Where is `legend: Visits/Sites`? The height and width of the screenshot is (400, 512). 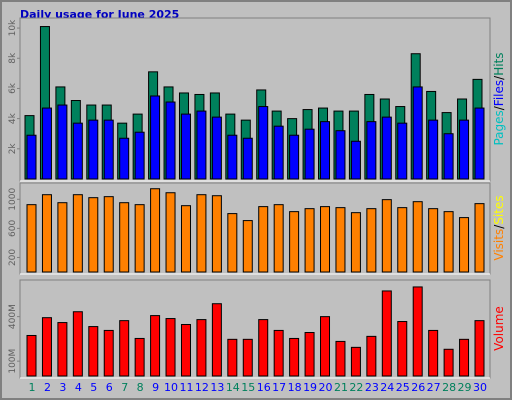
legend: Visits/Sites is located at coordinates (499, 227).